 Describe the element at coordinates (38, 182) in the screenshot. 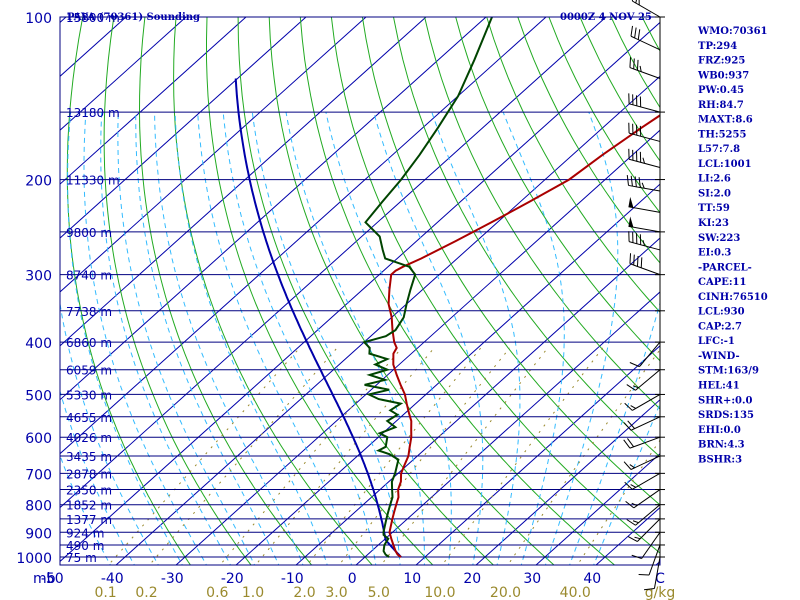

I see `pressure-tick-label: 200` at that location.